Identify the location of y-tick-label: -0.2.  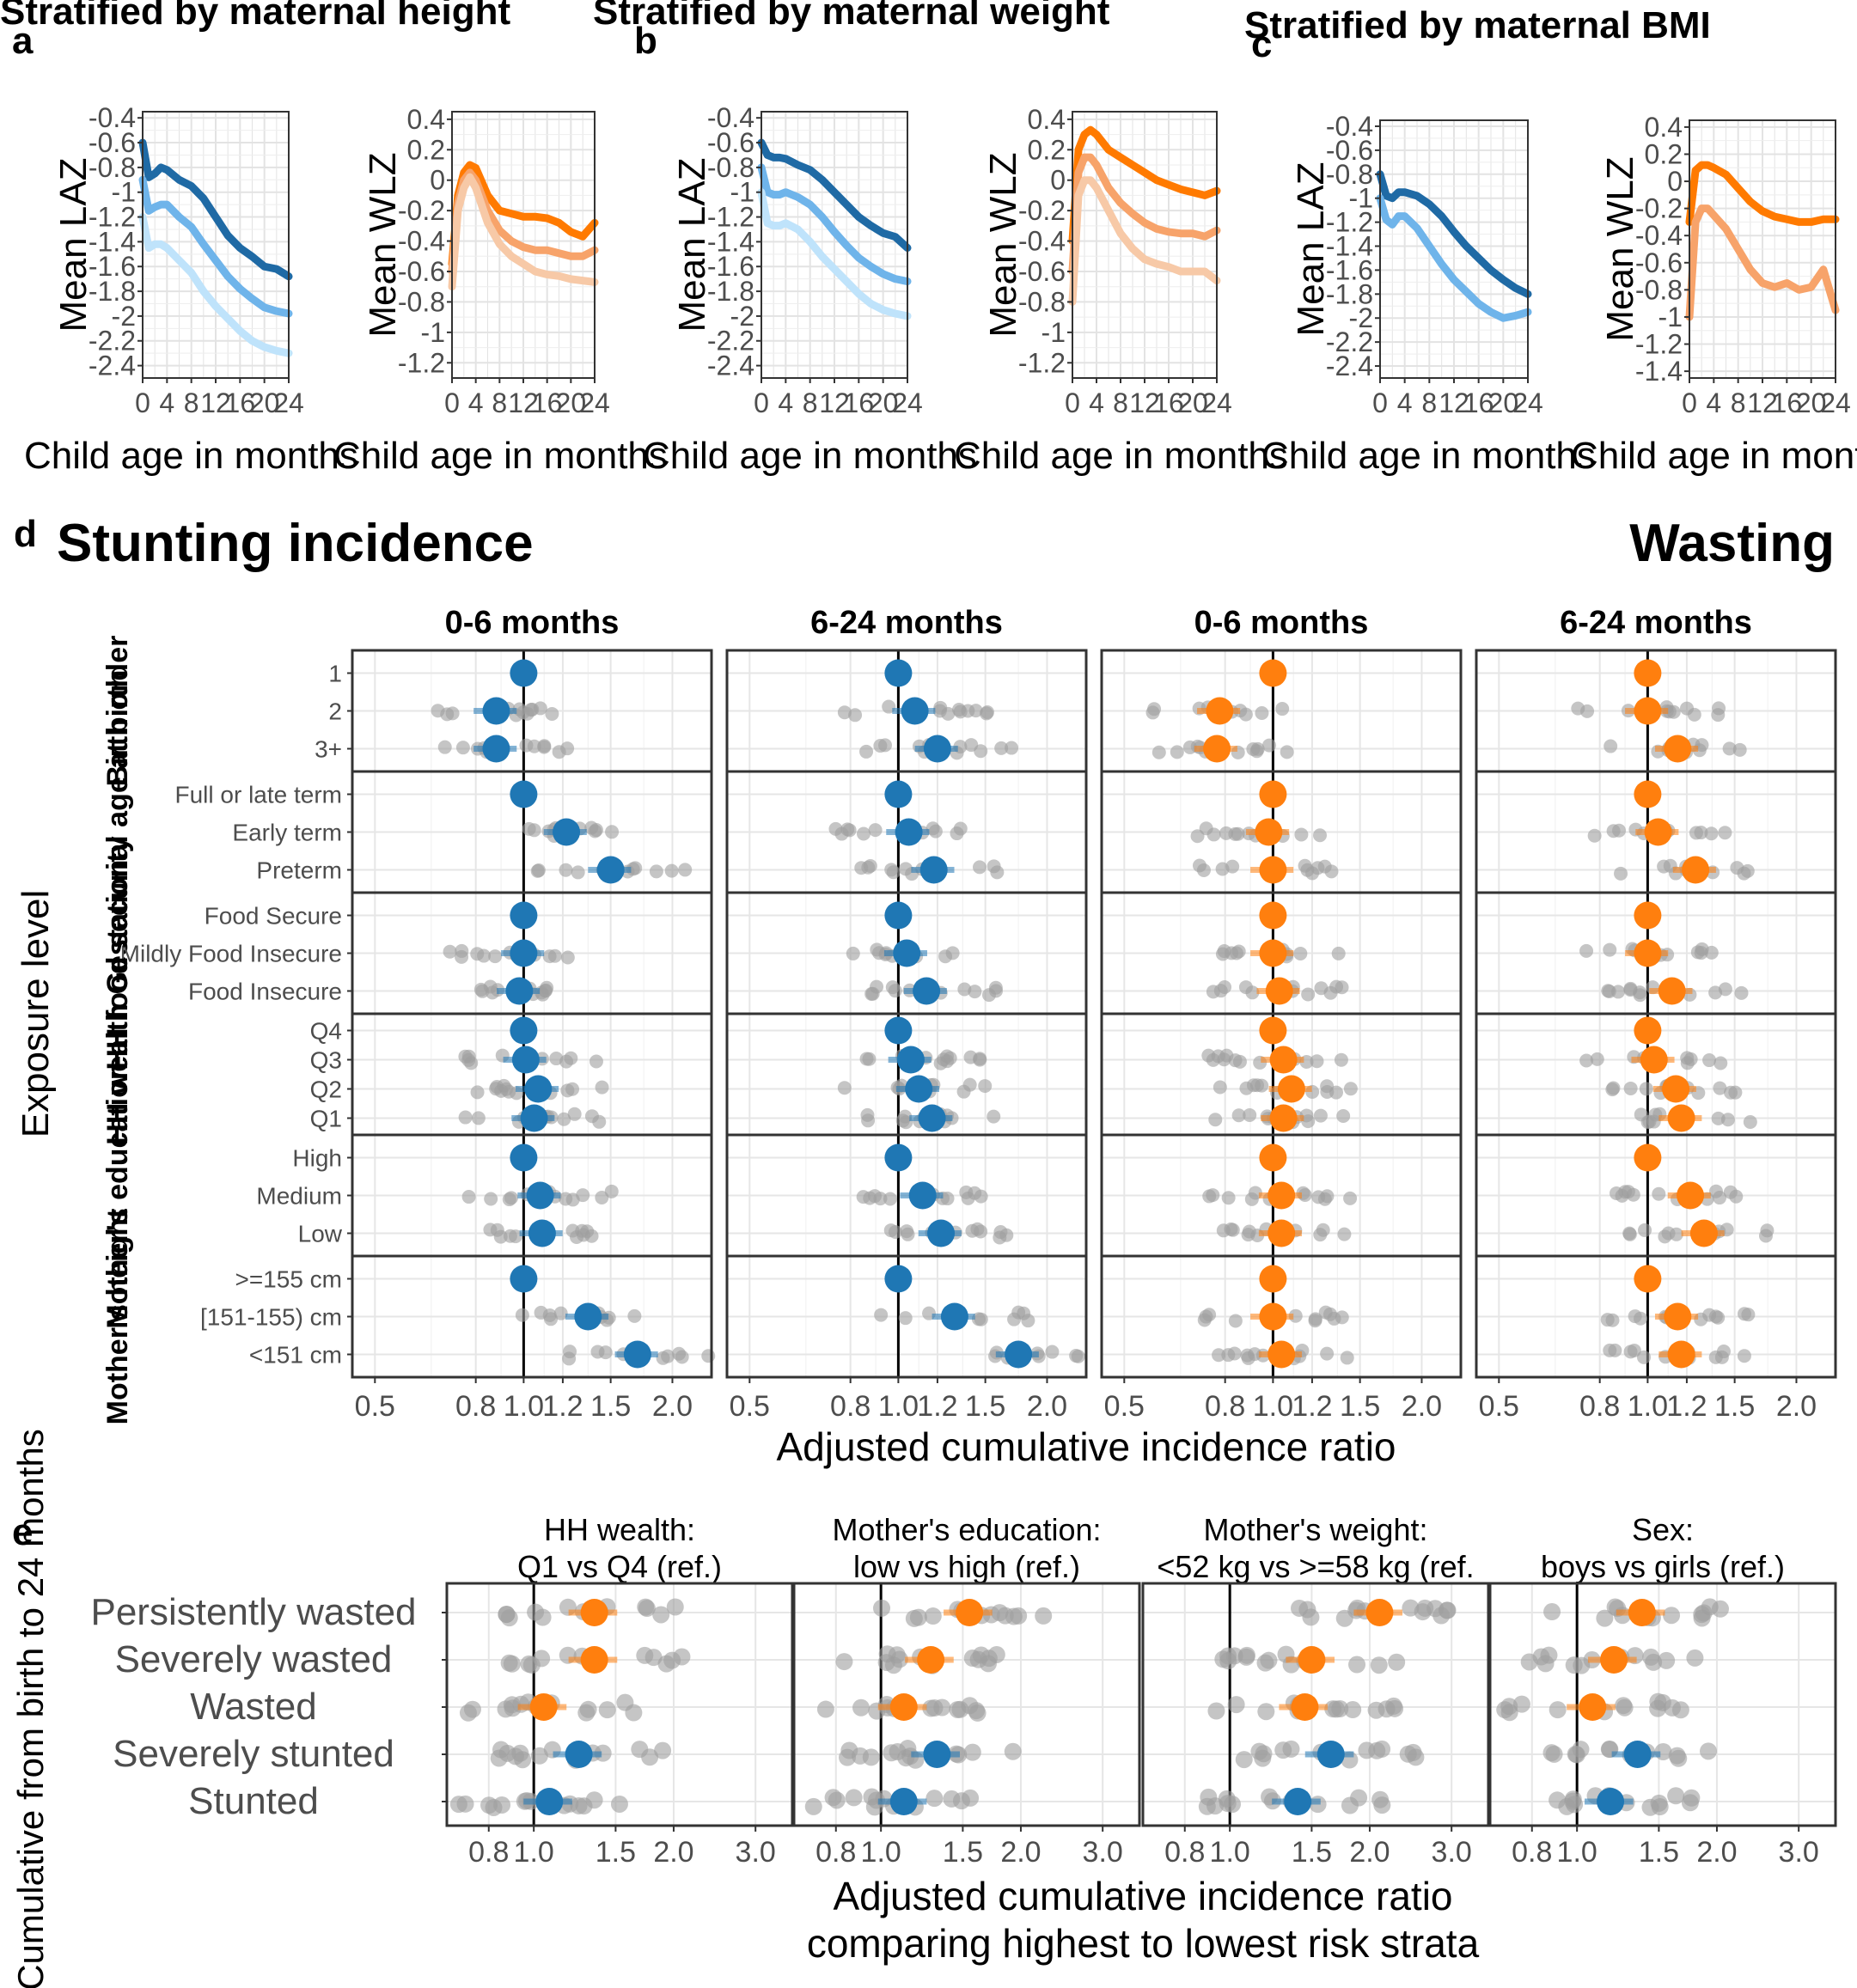
(1659, 208).